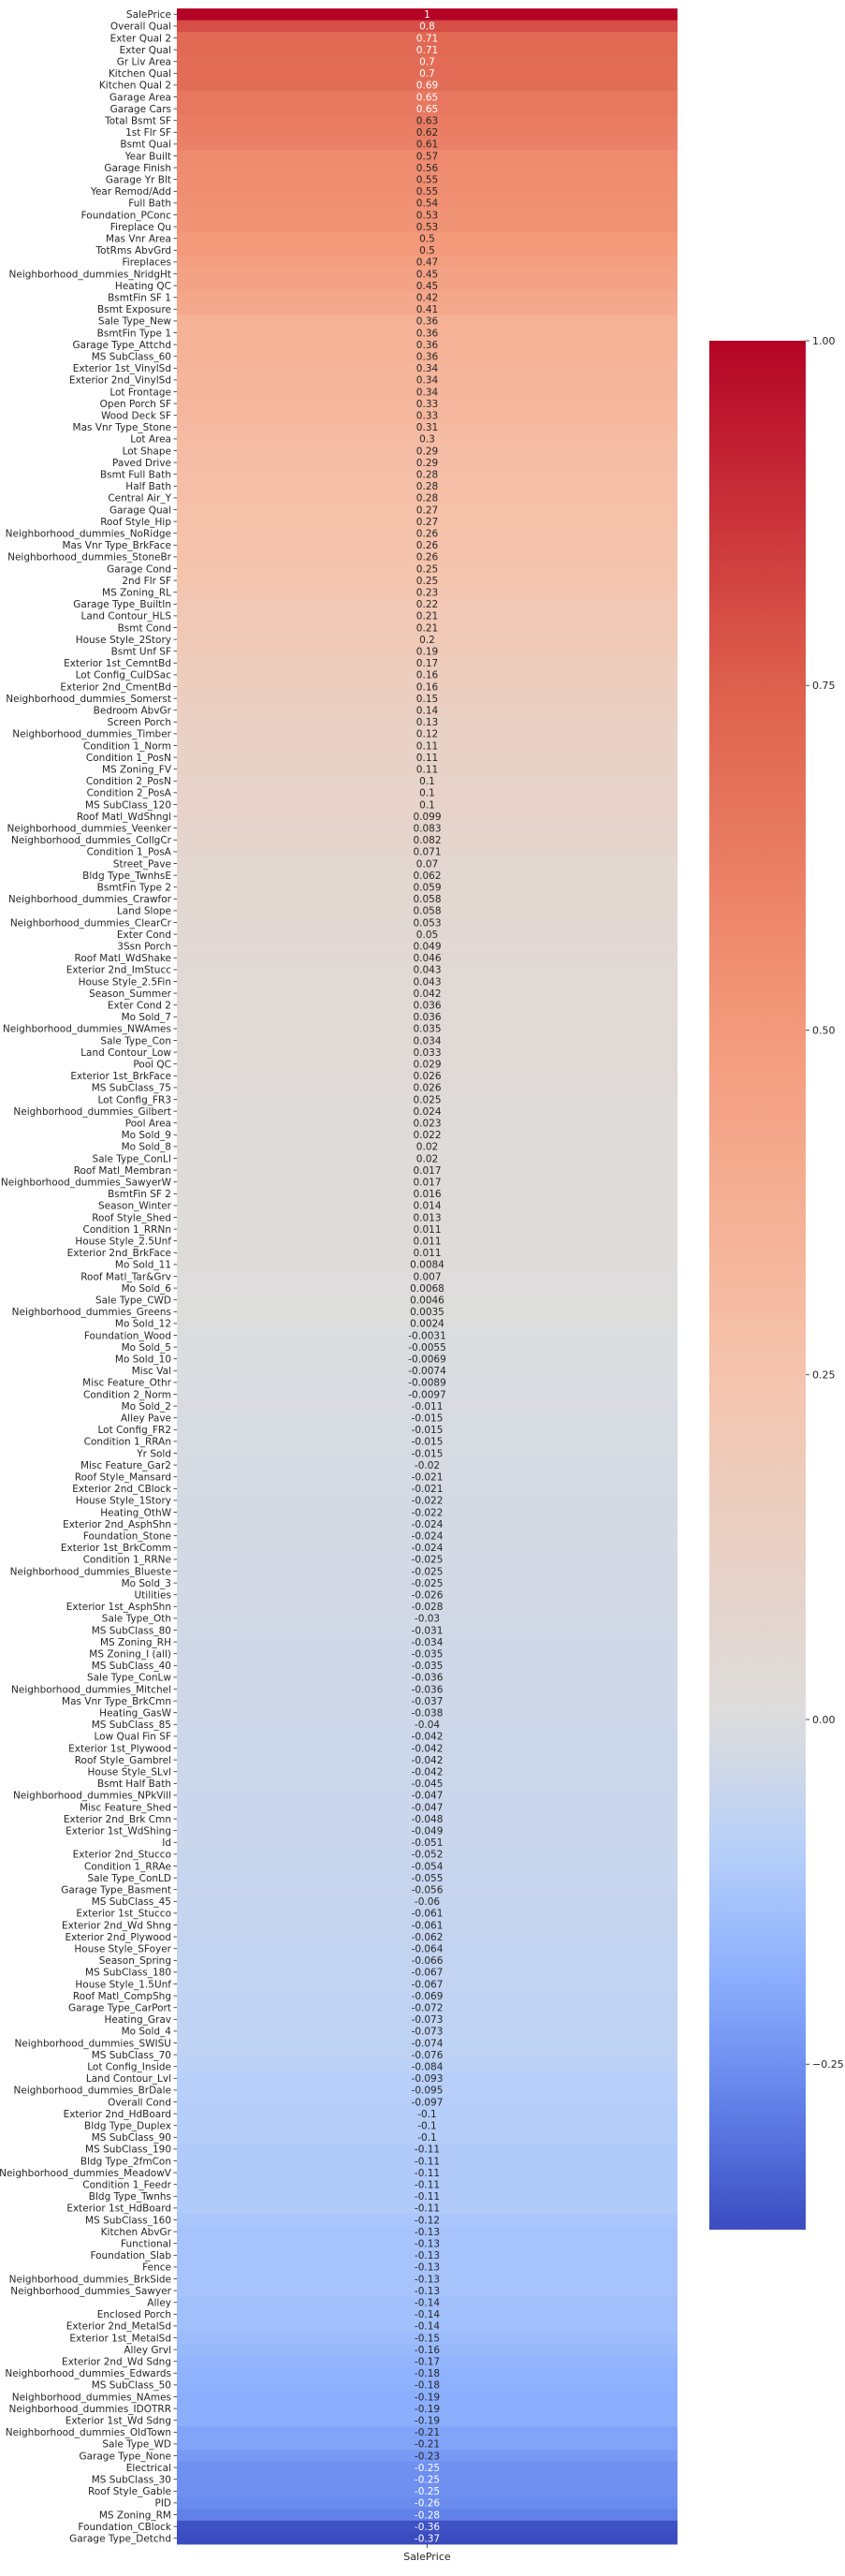 The width and height of the screenshot is (845, 2576). I want to click on row-label: Condition 2_PosN, so click(128, 781).